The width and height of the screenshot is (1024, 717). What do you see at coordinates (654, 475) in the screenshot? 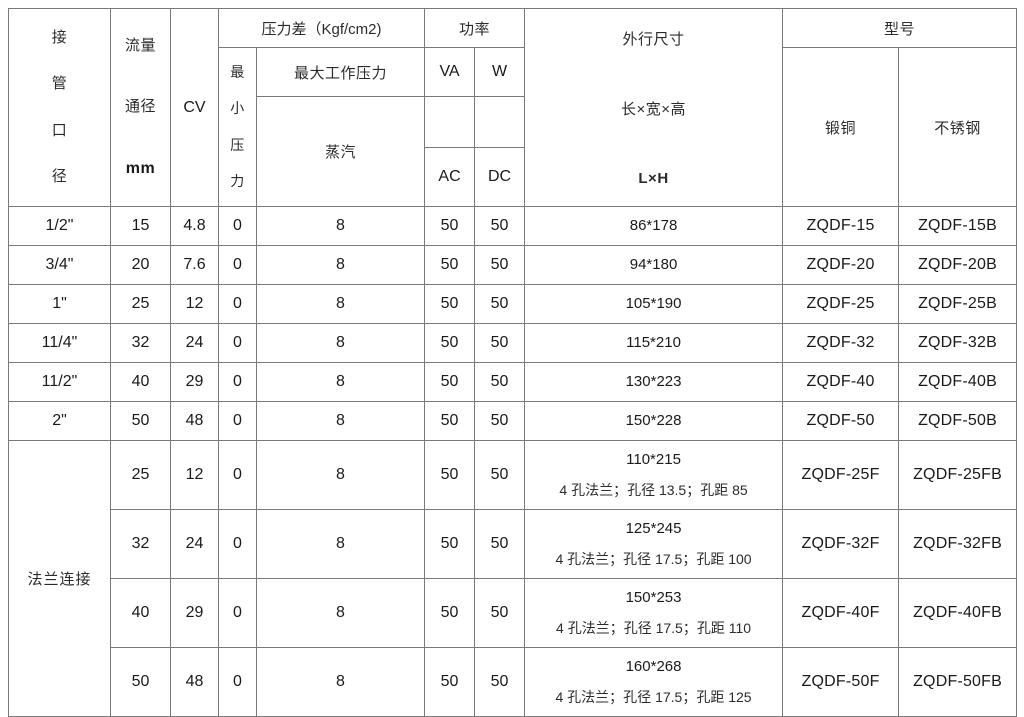
I see `cell-outer-dimension: 110*215 4 孔法兰；孔径 13.5；孔距 85` at bounding box center [654, 475].